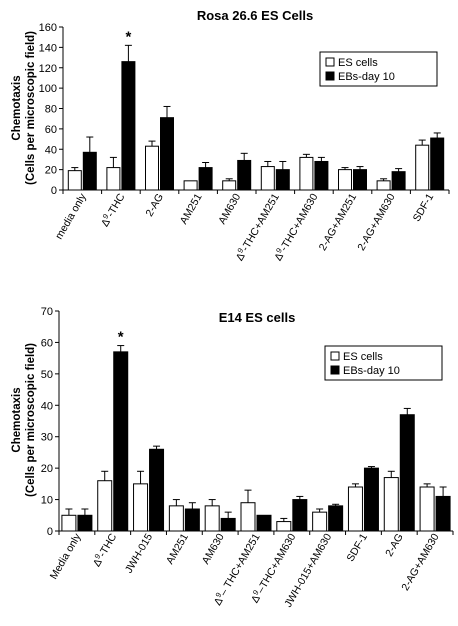  Describe the element at coordinates (47, 375) in the screenshot. I see `y-tick-label: 50` at that location.